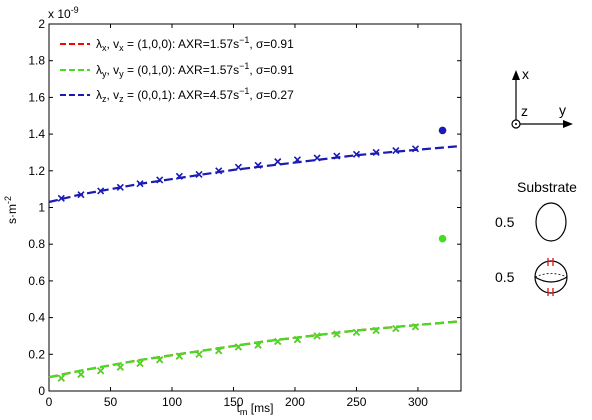 This screenshot has height=420, width=592. Describe the element at coordinates (547, 187) in the screenshot. I see `substrate-title: Substrate` at that location.